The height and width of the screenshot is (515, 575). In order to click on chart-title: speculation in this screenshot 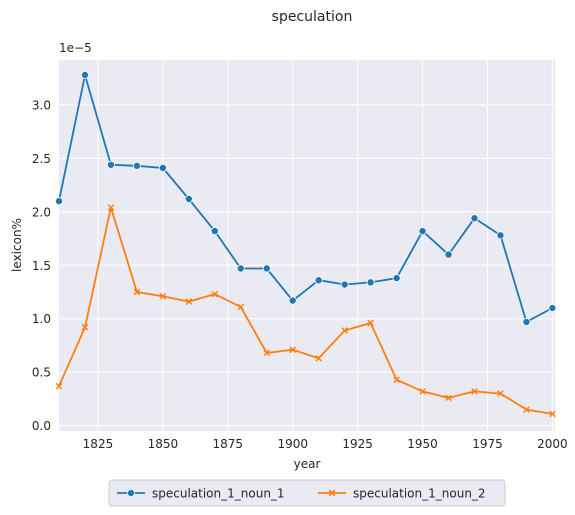, I will do `click(312, 17)`.